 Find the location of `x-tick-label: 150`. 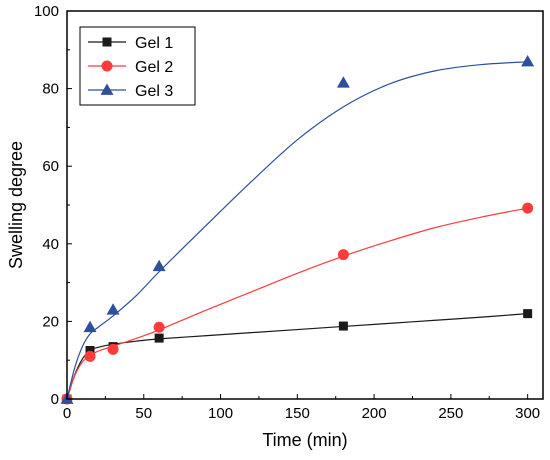

x-tick-label: 150 is located at coordinates (297, 413).